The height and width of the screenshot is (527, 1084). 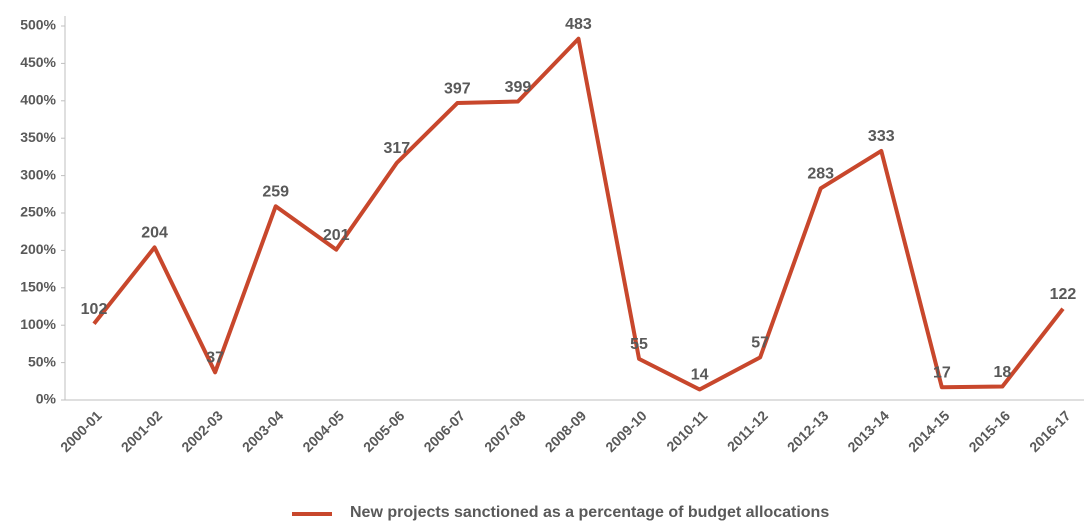 I want to click on data-label: 14, so click(x=700, y=375).